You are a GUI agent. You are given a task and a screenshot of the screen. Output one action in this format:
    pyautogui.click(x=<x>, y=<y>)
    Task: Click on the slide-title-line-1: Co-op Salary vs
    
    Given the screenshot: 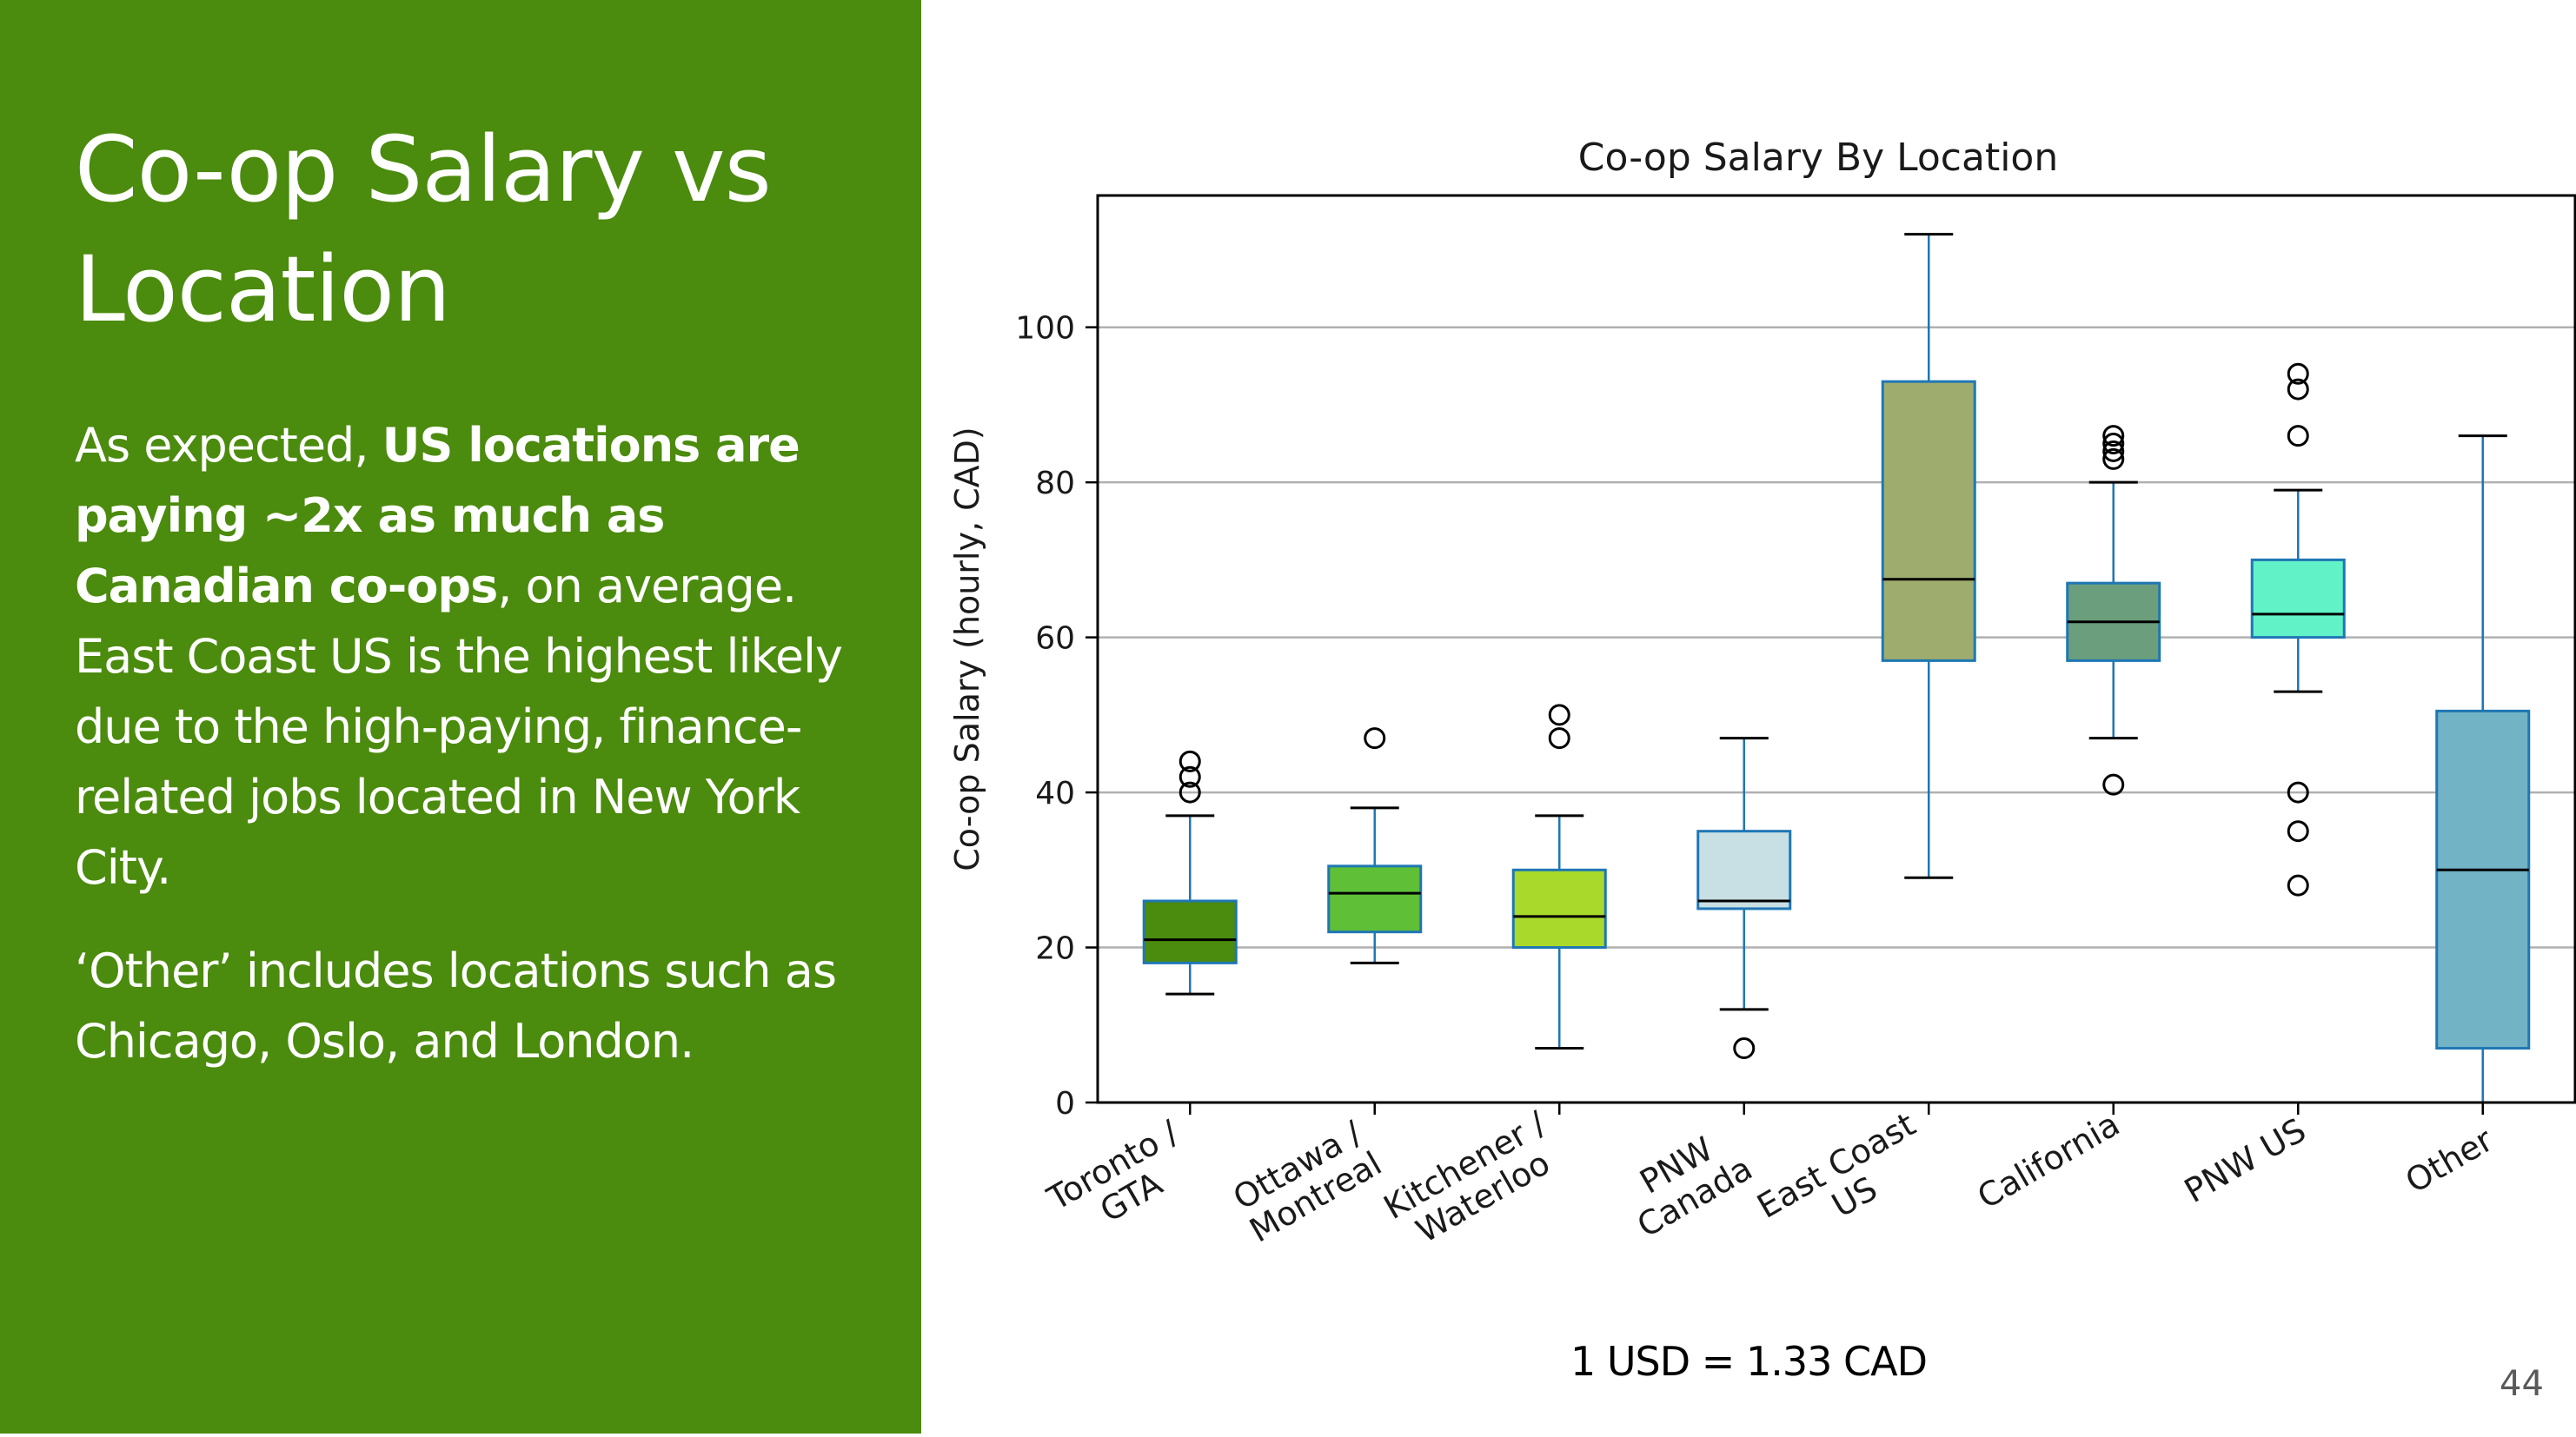 What is the action you would take?
    pyautogui.click(x=423, y=169)
    